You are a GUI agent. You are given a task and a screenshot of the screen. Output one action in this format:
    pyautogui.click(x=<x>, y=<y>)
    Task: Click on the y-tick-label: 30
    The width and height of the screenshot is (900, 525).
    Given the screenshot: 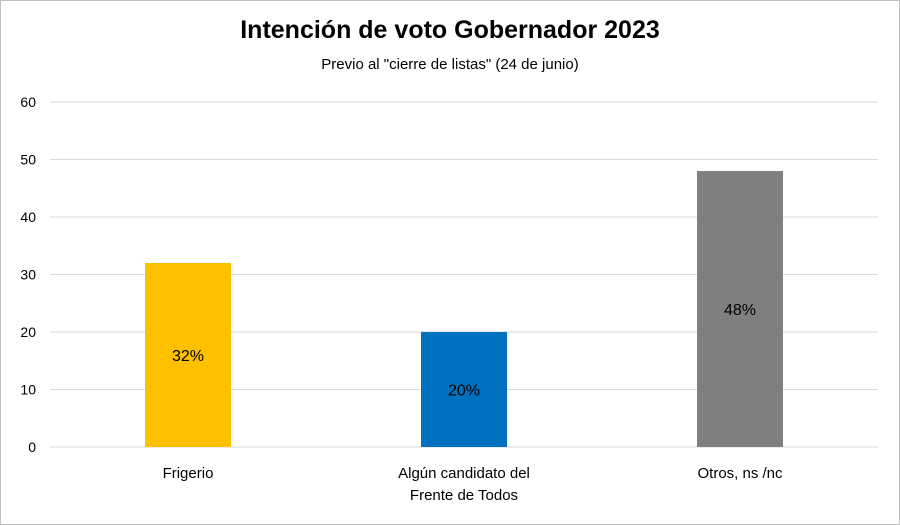 What is the action you would take?
    pyautogui.click(x=28, y=275)
    